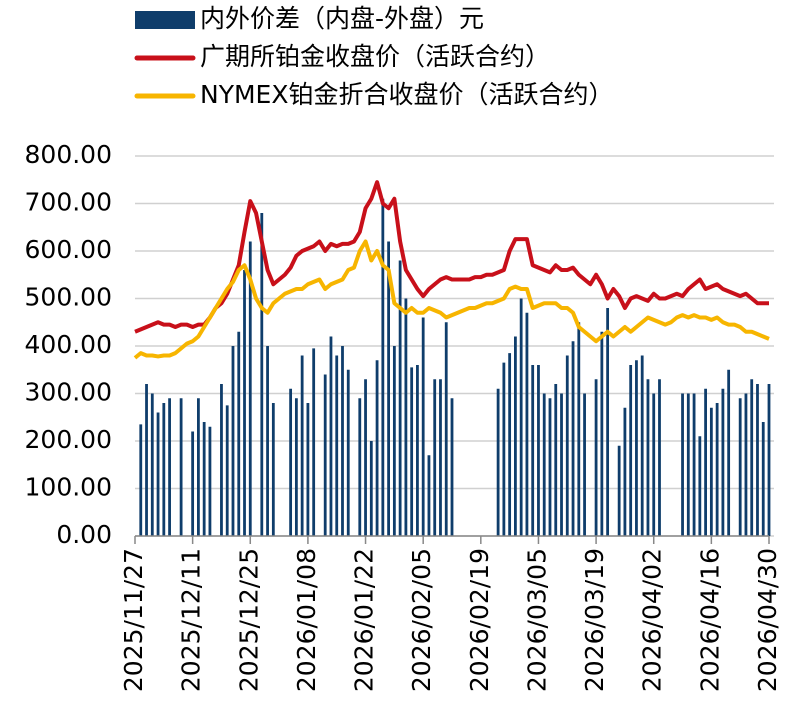 The width and height of the screenshot is (786, 717). What do you see at coordinates (536, 620) in the screenshot?
I see `x-tick-label: 2026/03/05` at bounding box center [536, 620].